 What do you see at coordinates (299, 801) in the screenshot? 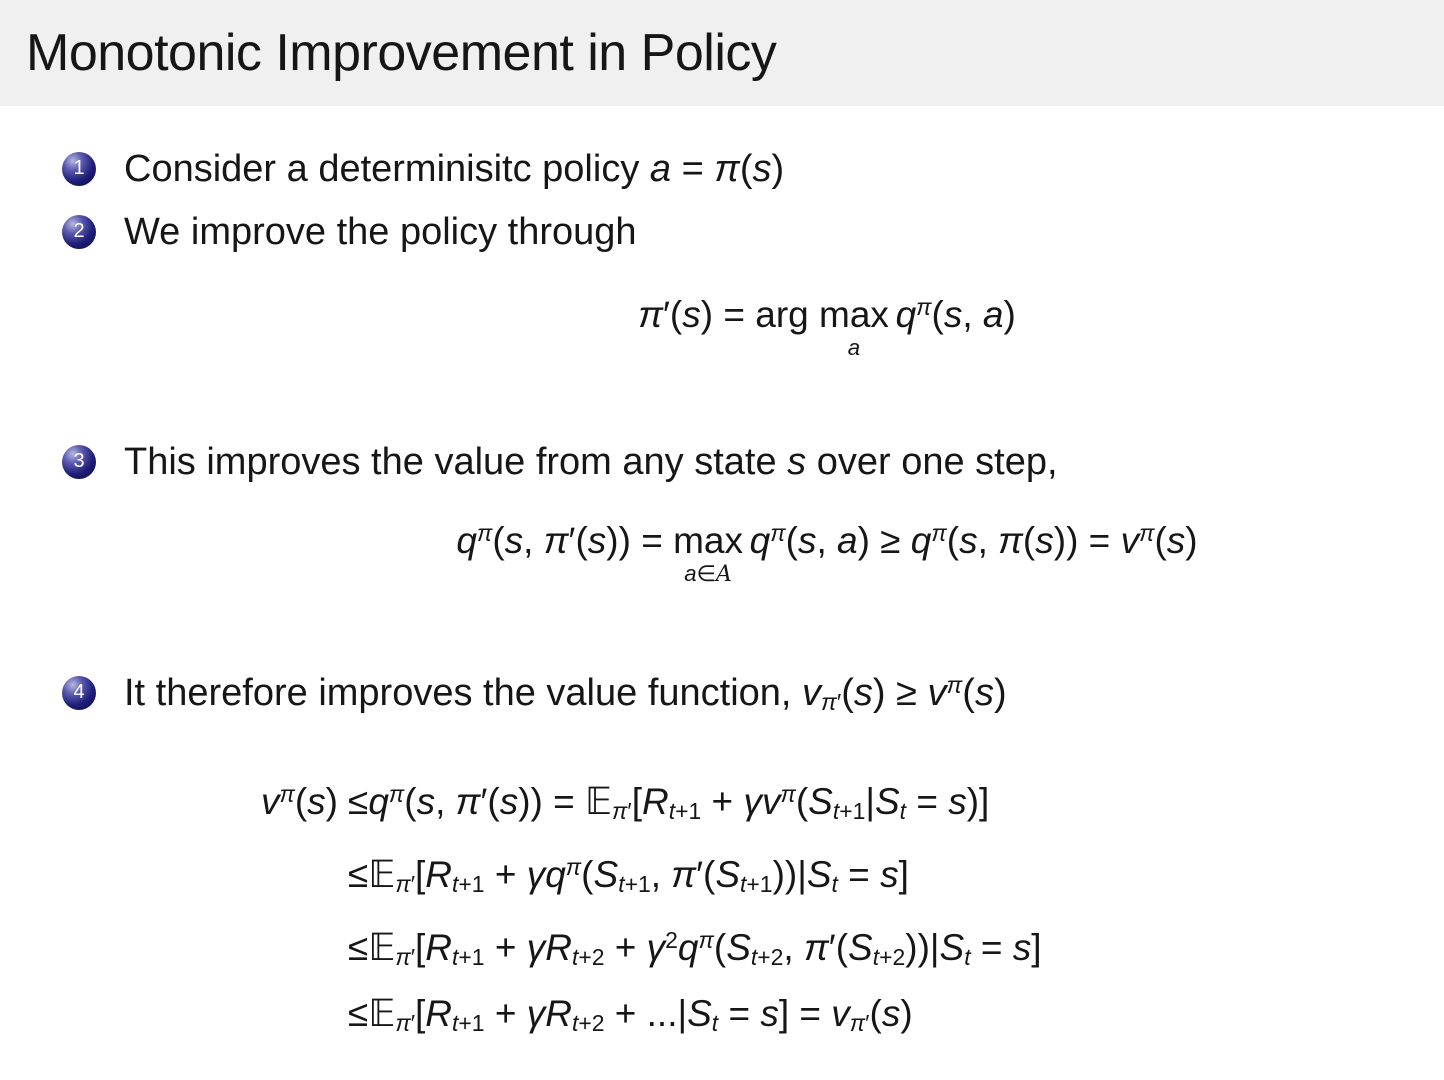
I see `derivation-lhs: vπ(s)` at bounding box center [299, 801].